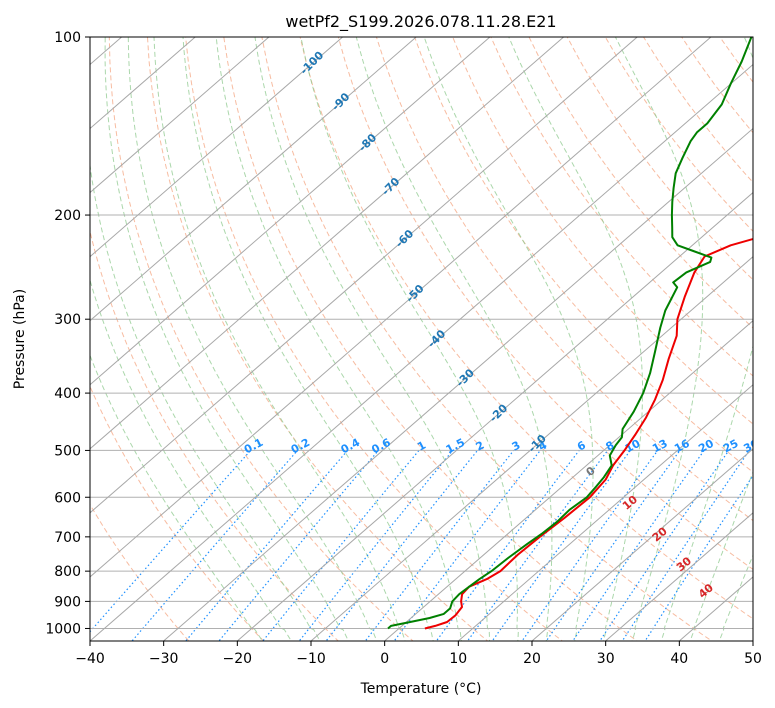 This screenshot has width=775, height=708. What do you see at coordinates (633, 446) in the screenshot?
I see `mixing-ratio-label: 10` at bounding box center [633, 446].